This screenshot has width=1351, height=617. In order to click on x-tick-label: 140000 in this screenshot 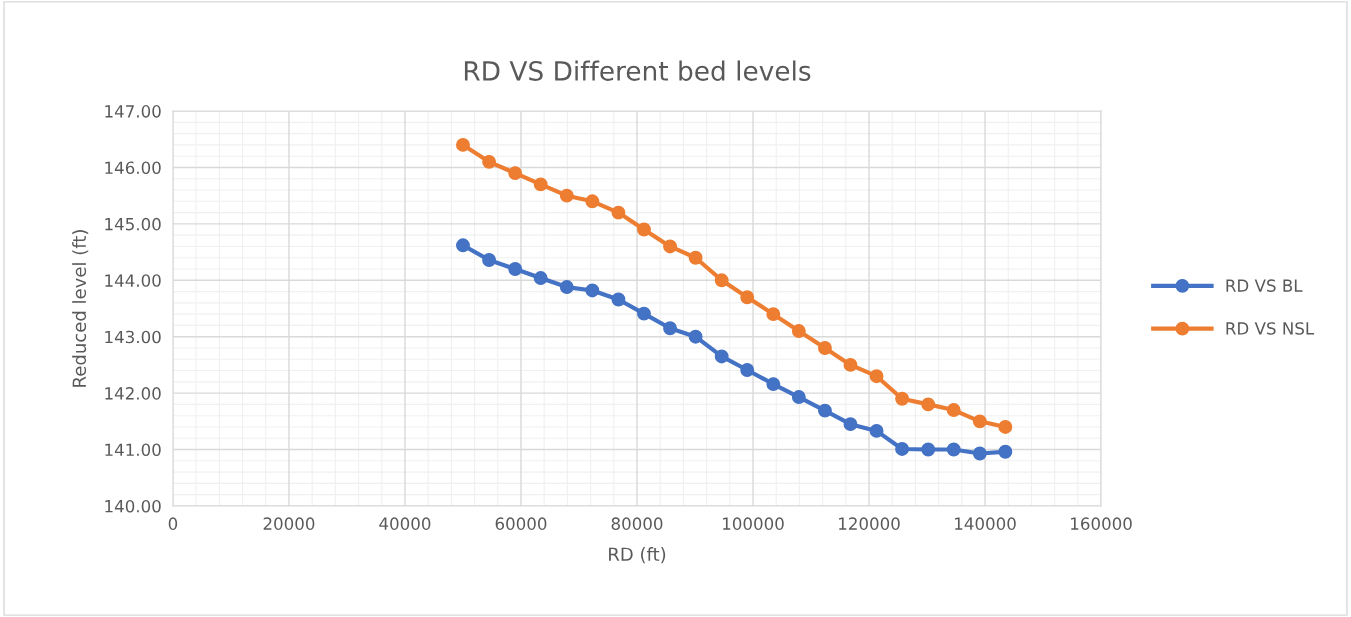, I will do `click(985, 523)`.